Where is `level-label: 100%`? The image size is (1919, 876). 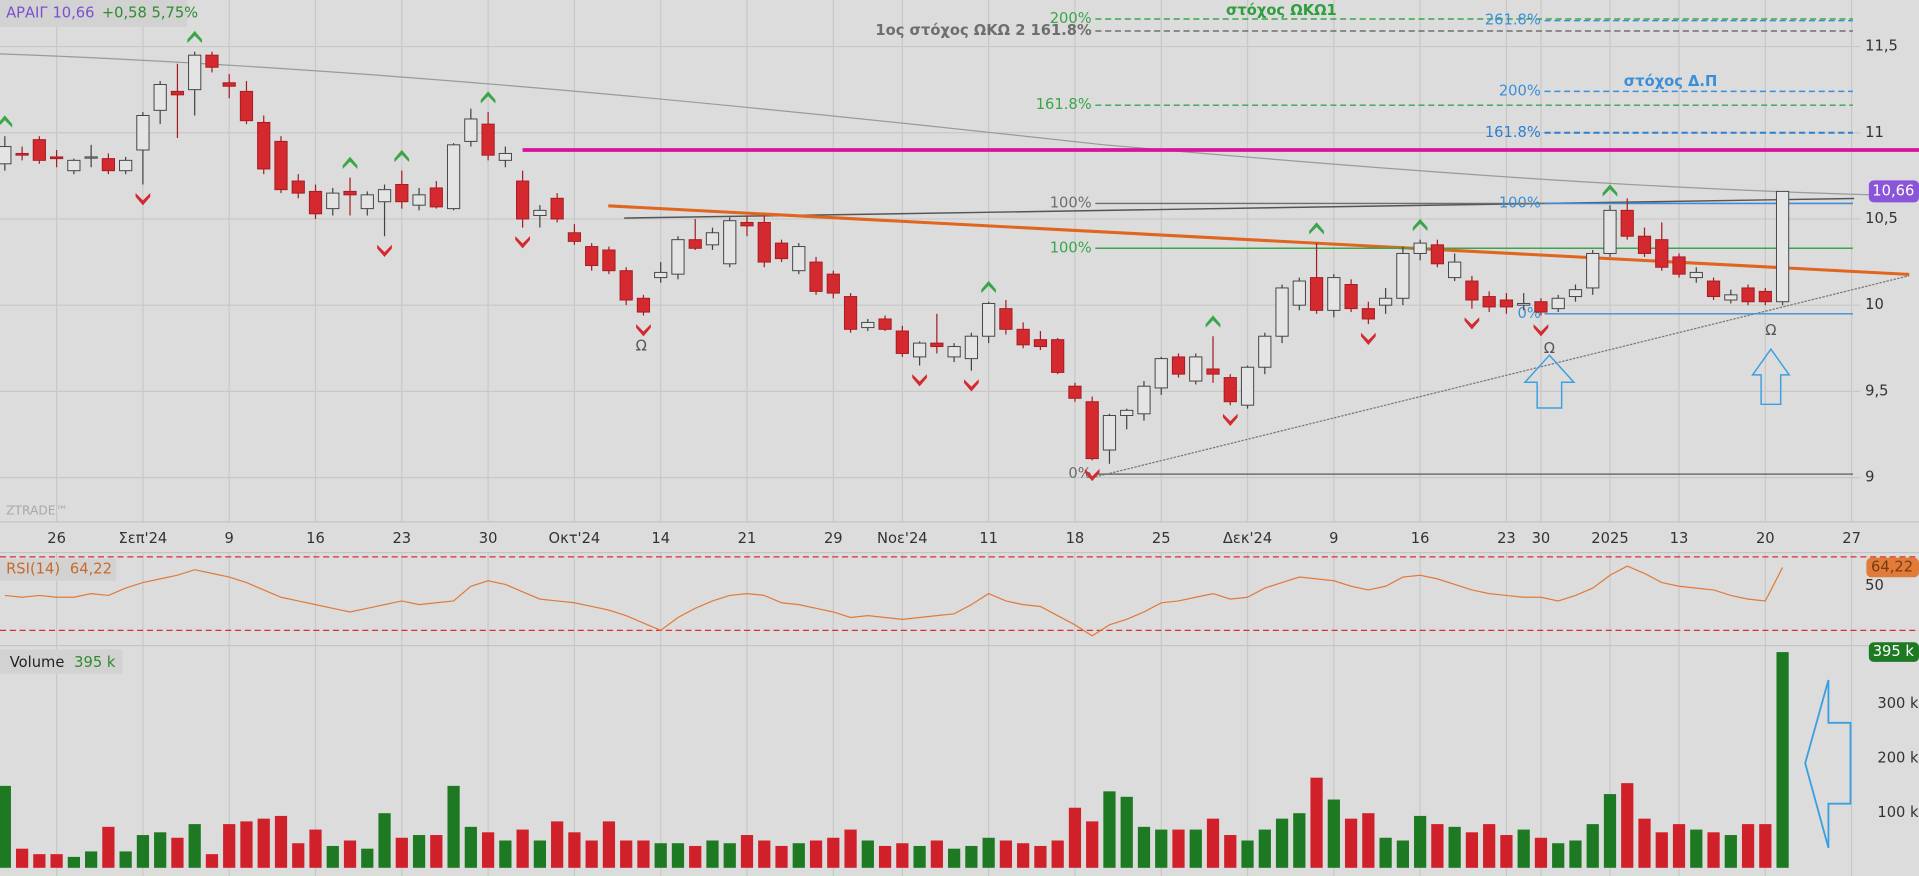
level-label: 100% is located at coordinates (1071, 202).